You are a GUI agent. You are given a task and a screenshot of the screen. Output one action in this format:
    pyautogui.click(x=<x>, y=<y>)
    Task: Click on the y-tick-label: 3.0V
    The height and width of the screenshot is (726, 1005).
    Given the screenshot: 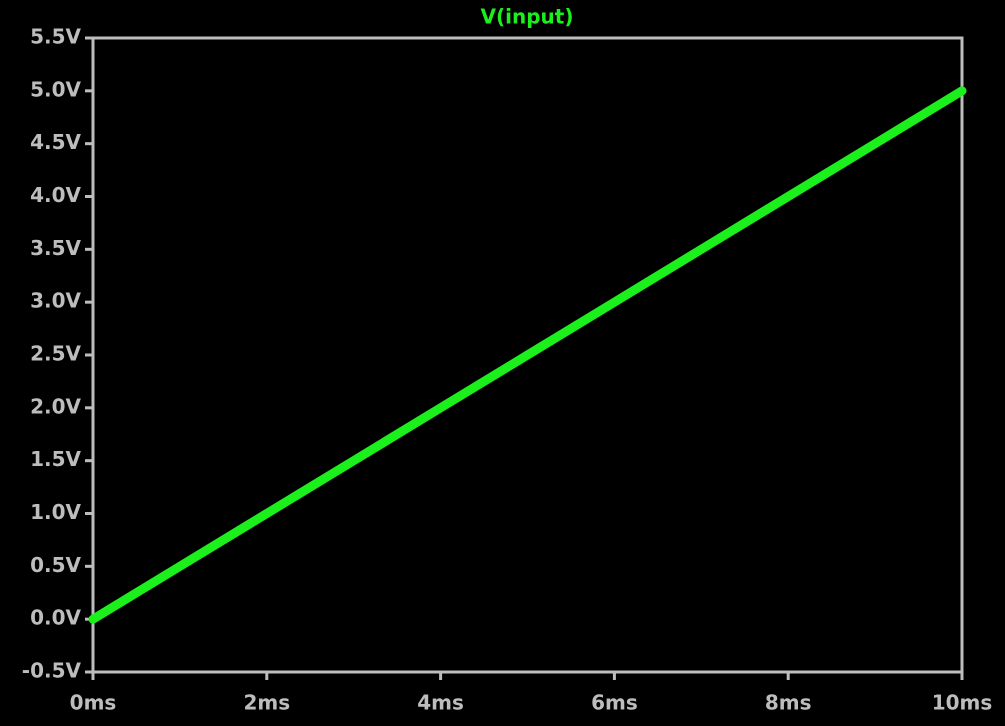 What is the action you would take?
    pyautogui.click(x=55, y=301)
    